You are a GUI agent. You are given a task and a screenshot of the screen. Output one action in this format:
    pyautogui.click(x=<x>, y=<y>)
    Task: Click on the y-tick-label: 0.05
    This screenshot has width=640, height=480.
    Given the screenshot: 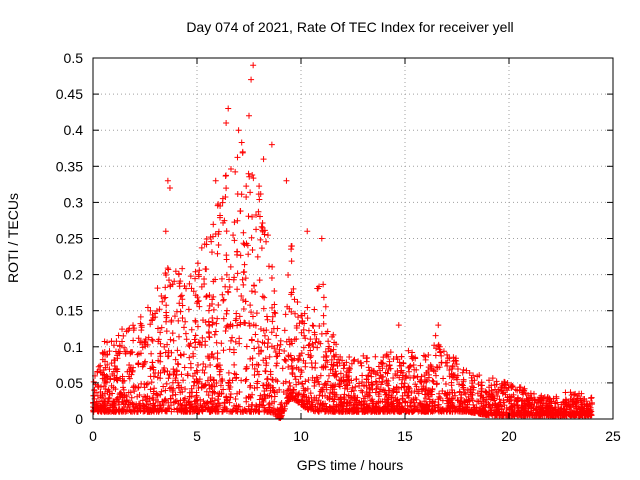 What is the action you would take?
    pyautogui.click(x=69, y=383)
    